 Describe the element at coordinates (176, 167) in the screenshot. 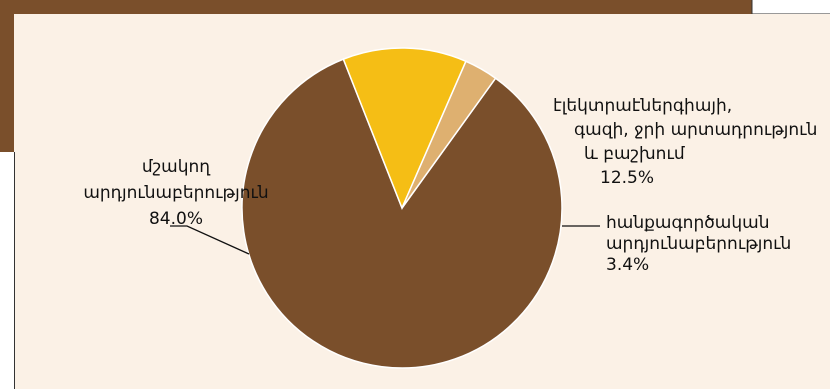

I see `slice-name-label: մշակող` at that location.